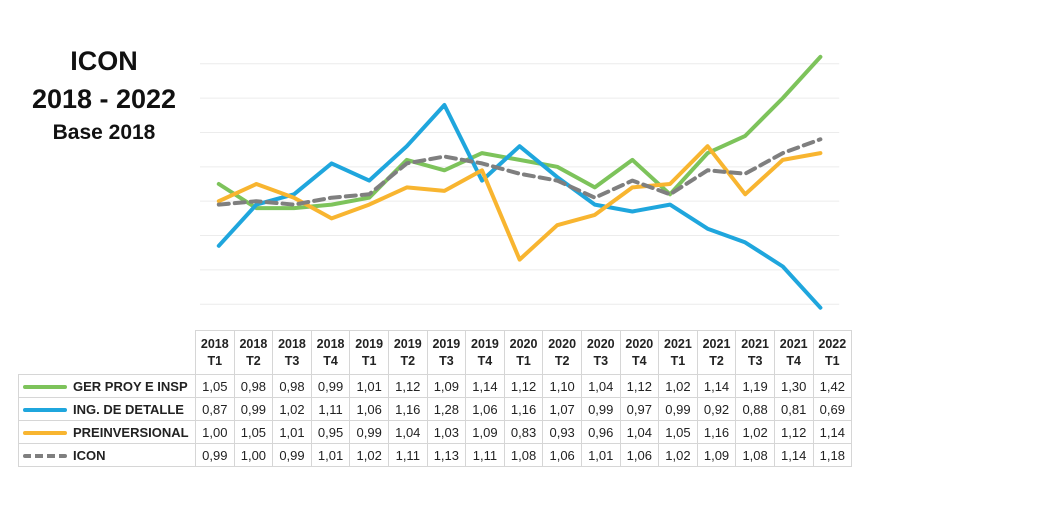 Image resolution: width=1042 pixels, height=507 pixels. I want to click on column-header: 2019 T3, so click(446, 352).